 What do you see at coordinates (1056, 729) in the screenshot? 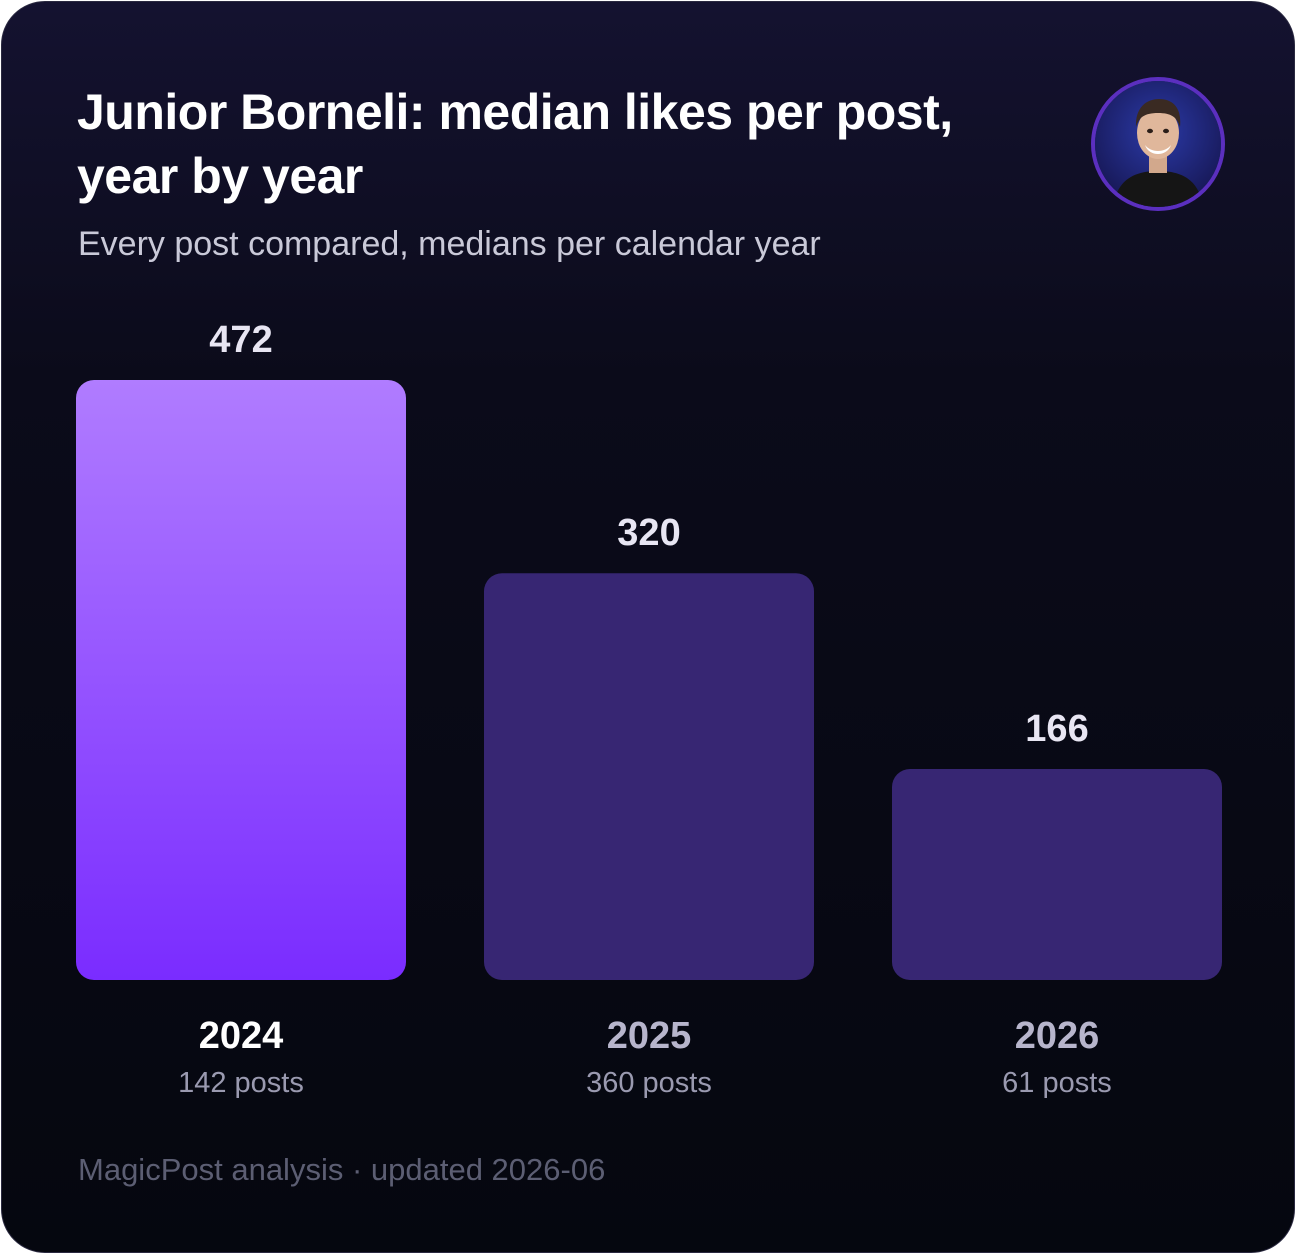
I see `value-label-2026: 166` at bounding box center [1056, 729].